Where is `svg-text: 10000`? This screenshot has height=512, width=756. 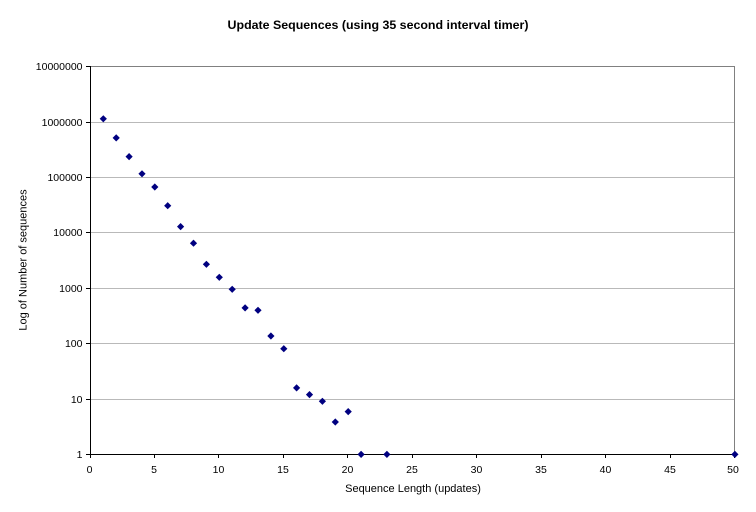
svg-text: 10000 is located at coordinates (67, 233).